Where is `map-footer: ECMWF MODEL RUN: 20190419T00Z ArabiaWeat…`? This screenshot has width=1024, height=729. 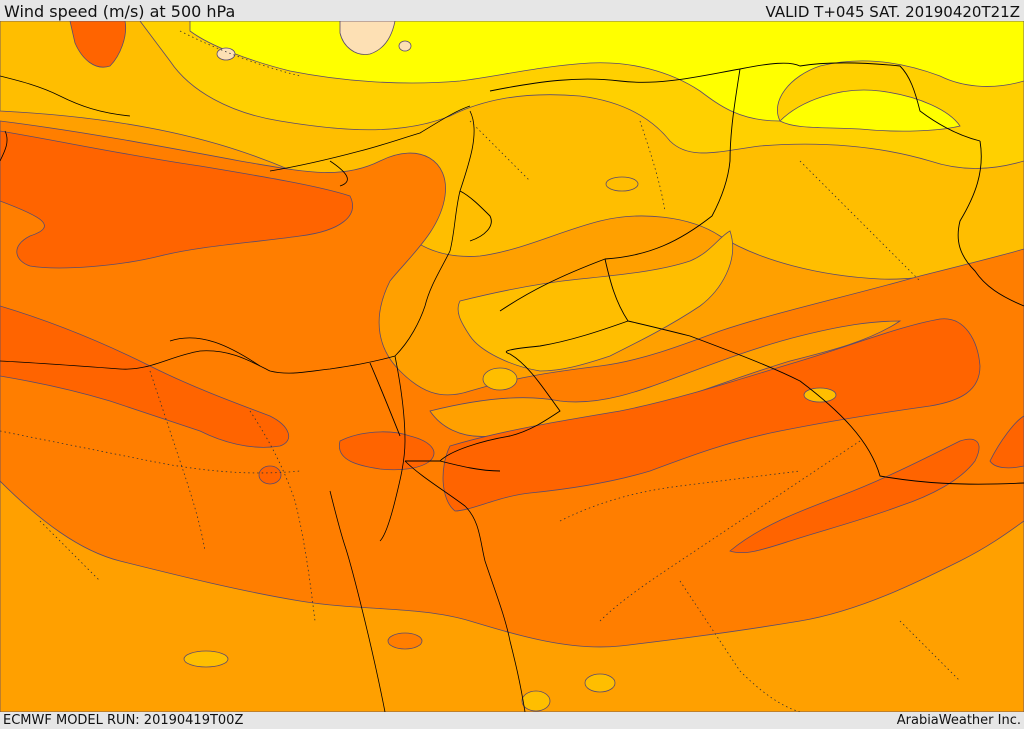 map-footer: ECMWF MODEL RUN: 20190419T00Z ArabiaWeat… is located at coordinates (512, 720).